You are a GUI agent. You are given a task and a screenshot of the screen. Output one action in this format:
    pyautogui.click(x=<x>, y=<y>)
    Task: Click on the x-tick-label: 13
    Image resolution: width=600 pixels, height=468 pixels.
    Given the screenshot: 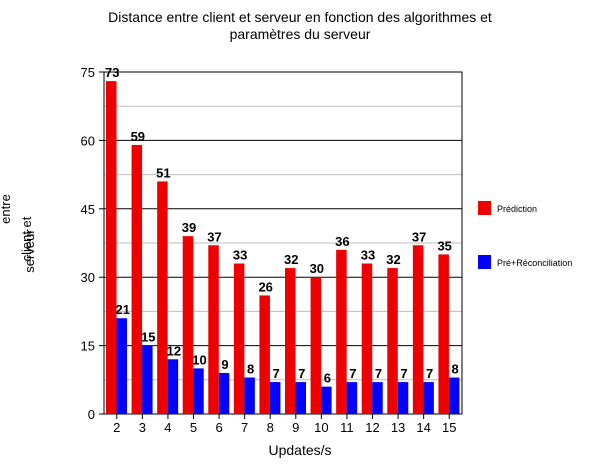 What is the action you would take?
    pyautogui.click(x=398, y=427)
    